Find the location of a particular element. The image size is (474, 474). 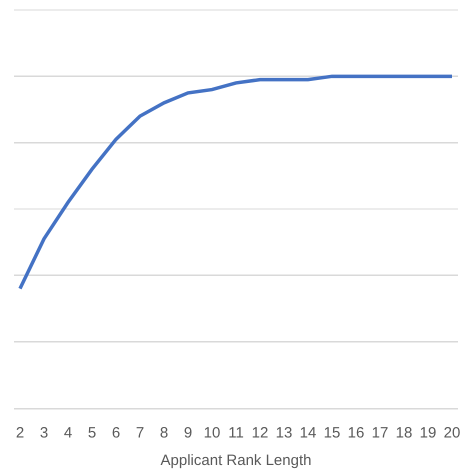

x-tick-label: 11 is located at coordinates (236, 433).